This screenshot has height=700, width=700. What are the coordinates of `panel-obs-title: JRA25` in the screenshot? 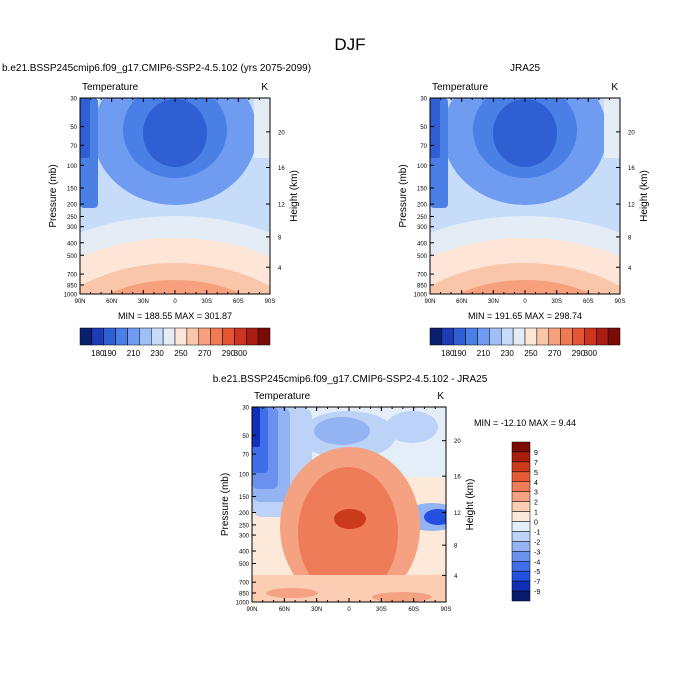 It's located at (525, 68).